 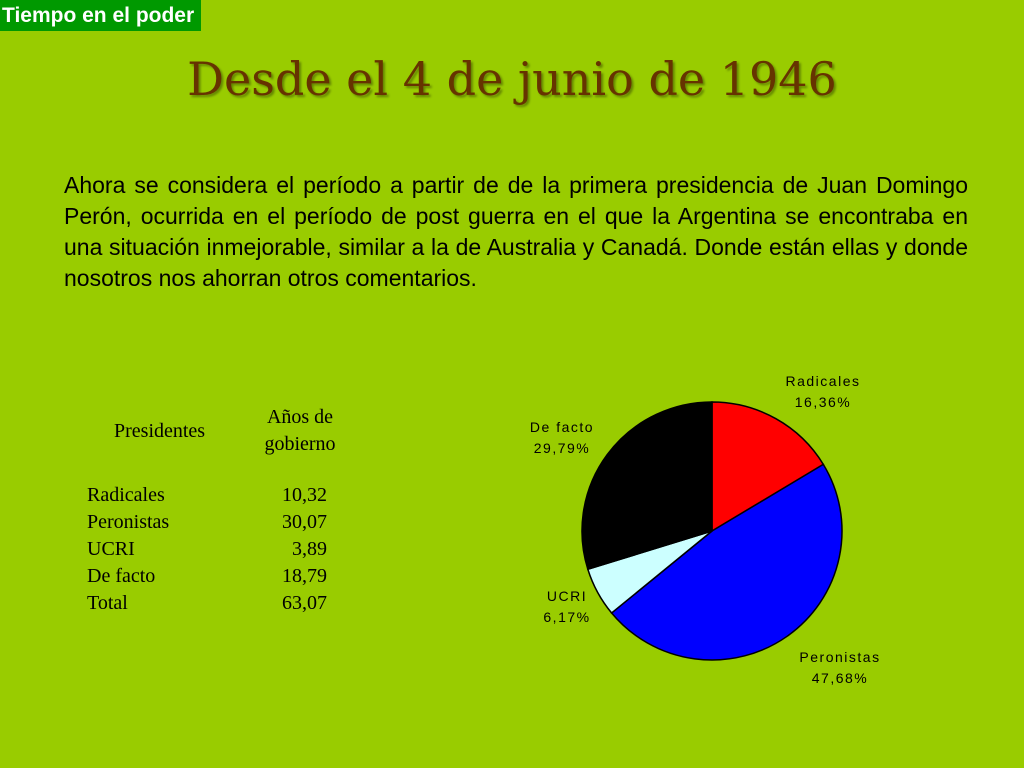 What do you see at coordinates (566, 617) in the screenshot?
I see `slice-percent-label: 6,17%` at bounding box center [566, 617].